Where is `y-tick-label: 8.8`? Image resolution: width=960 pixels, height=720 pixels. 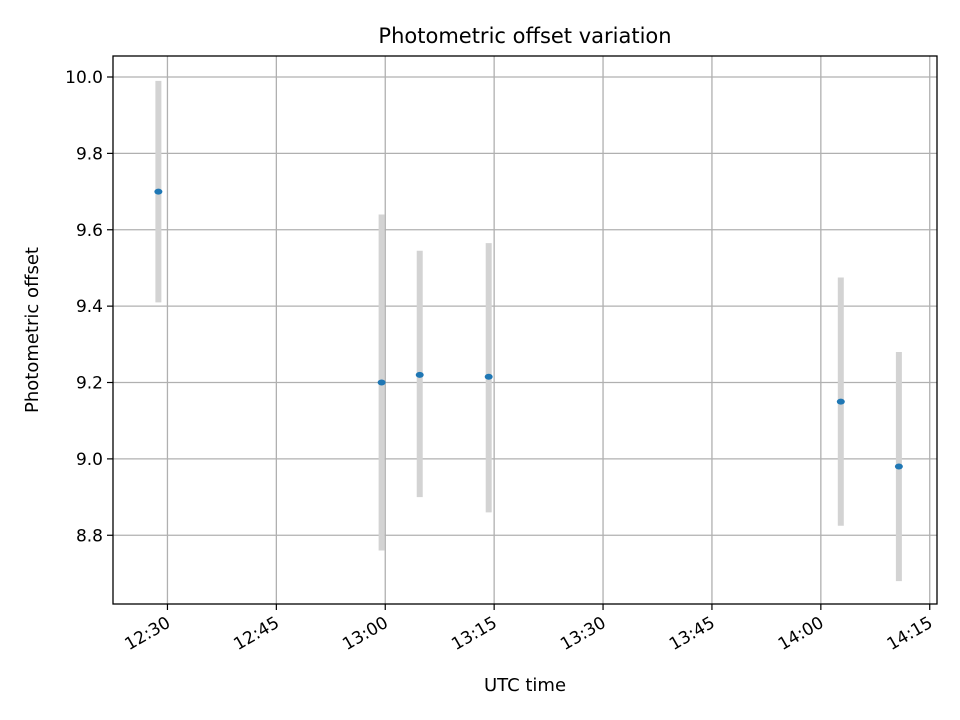
y-tick-label: 8.8 is located at coordinates (89, 536).